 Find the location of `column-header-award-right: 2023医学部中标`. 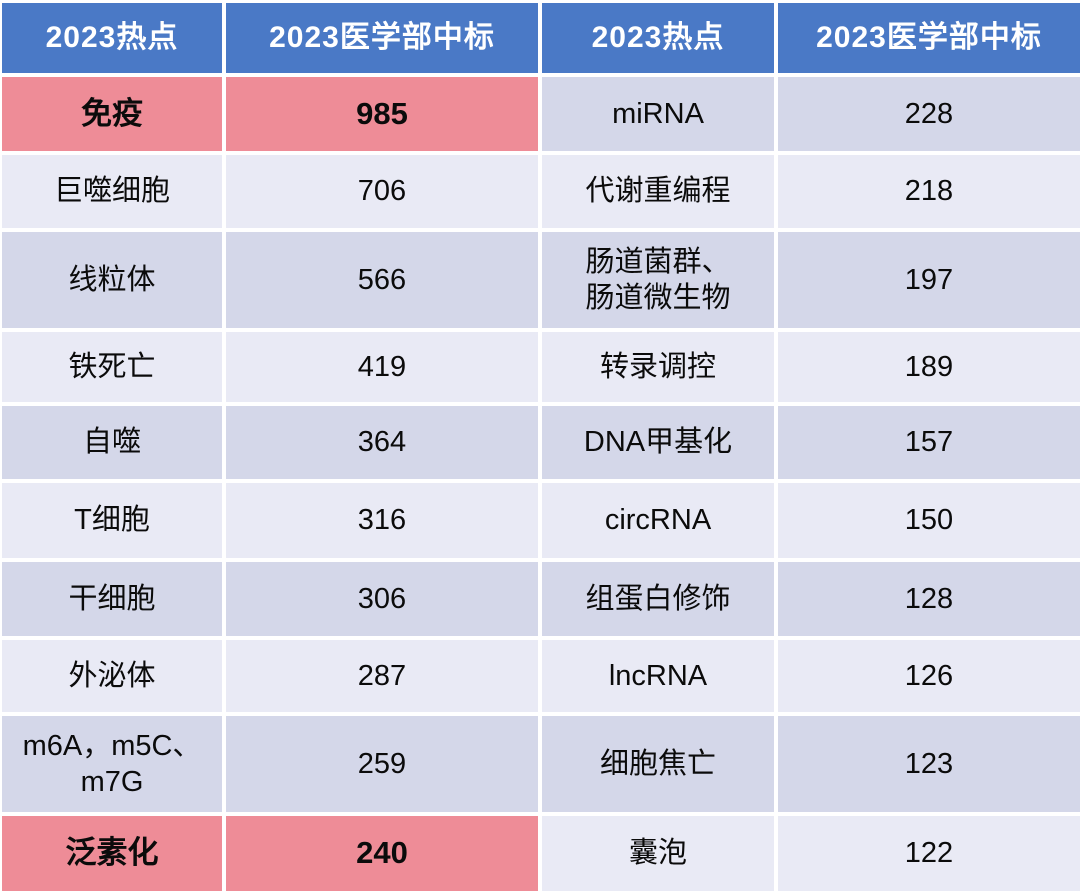

column-header-award-right: 2023医学部中标 is located at coordinates (929, 38).